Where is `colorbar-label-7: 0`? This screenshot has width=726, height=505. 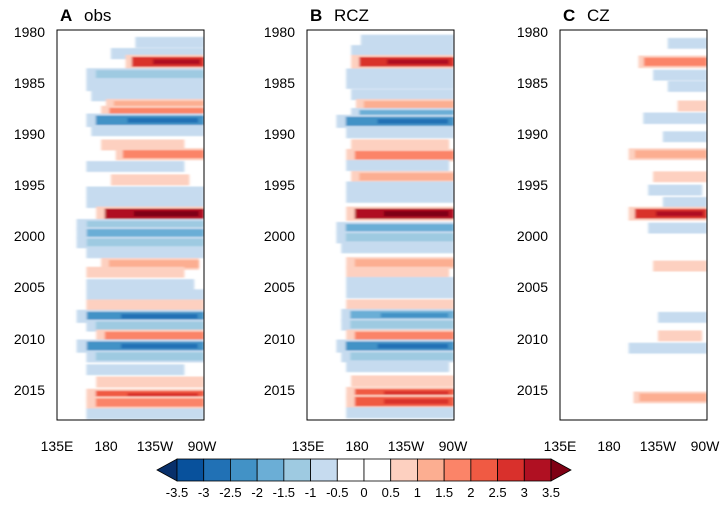
colorbar-label-7: 0 is located at coordinates (363, 492).